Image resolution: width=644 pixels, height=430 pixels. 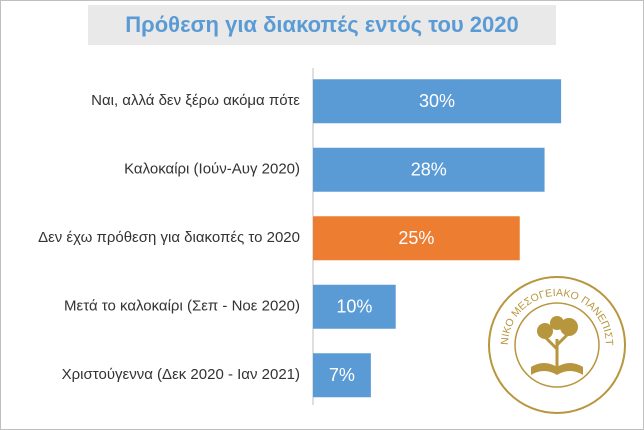 I want to click on title-box, so click(x=322, y=25).